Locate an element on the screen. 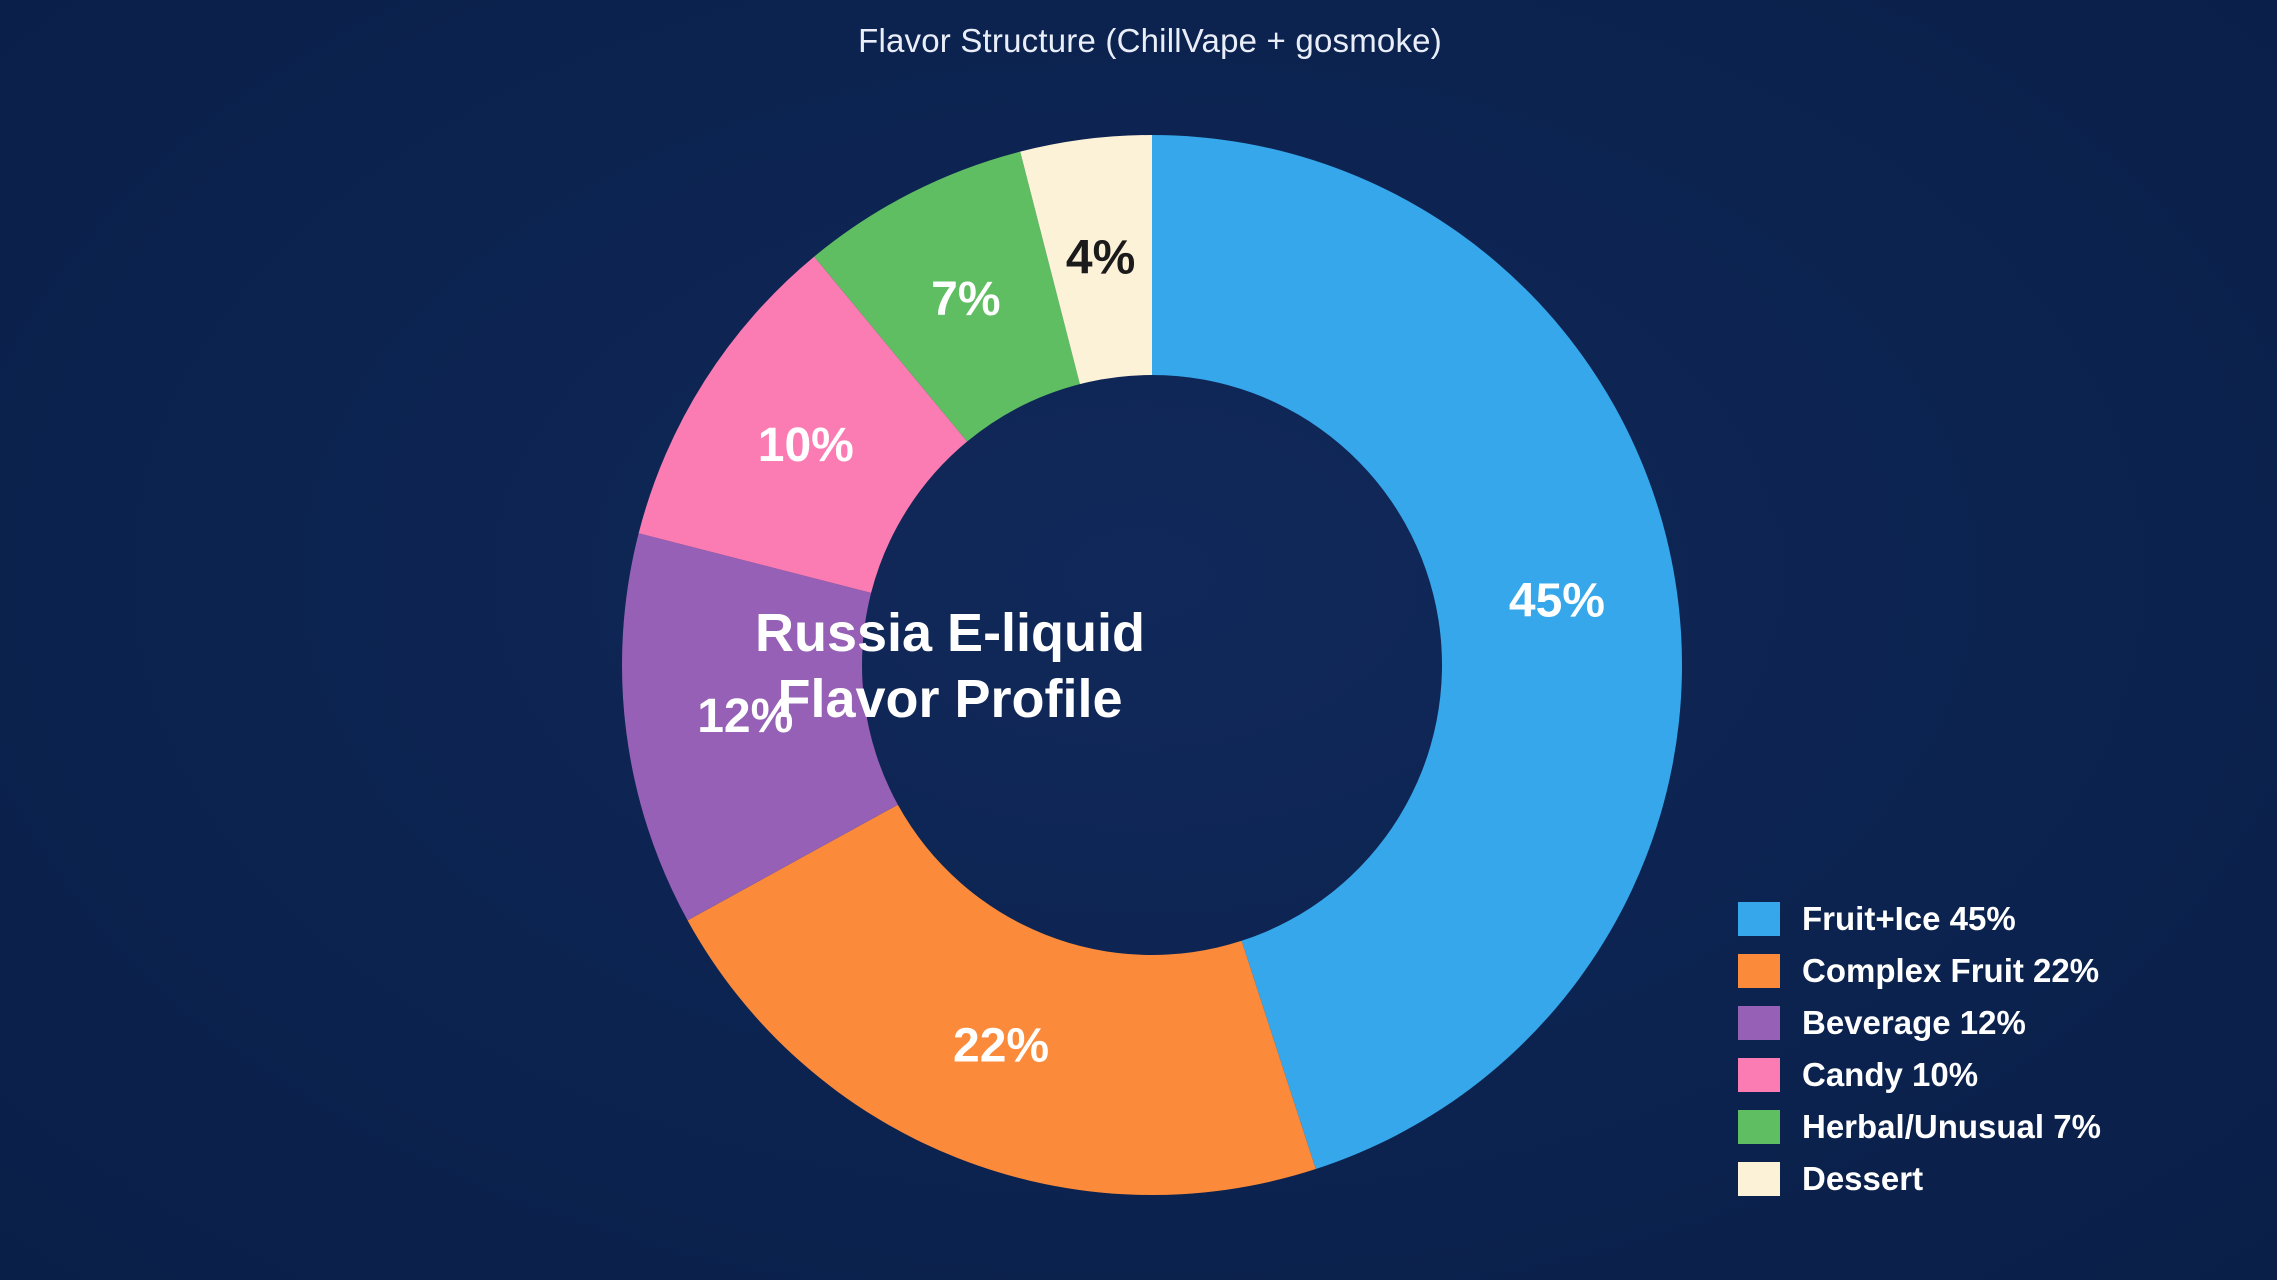 This screenshot has height=1280, width=2277. legend-swatch-beverage is located at coordinates (1759, 1023).